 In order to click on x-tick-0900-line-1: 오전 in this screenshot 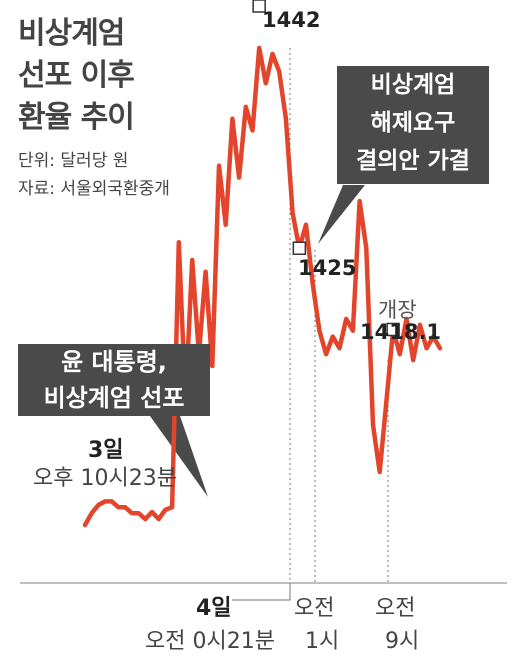, I will do `click(395, 608)`.